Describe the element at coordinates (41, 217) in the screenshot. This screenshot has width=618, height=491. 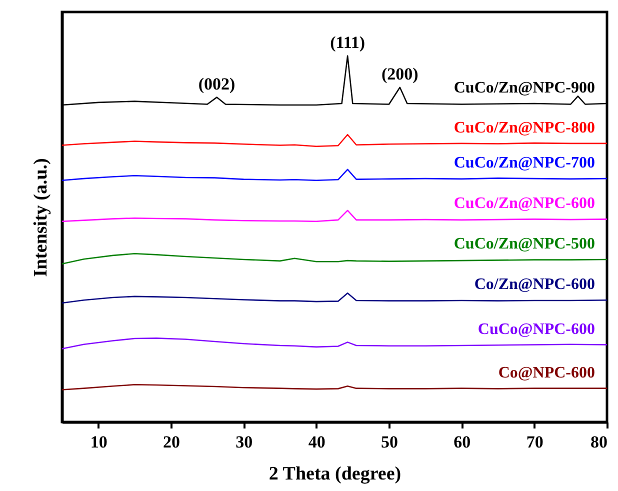
I see `y-axis-title: Intensity (a.u.)` at that location.